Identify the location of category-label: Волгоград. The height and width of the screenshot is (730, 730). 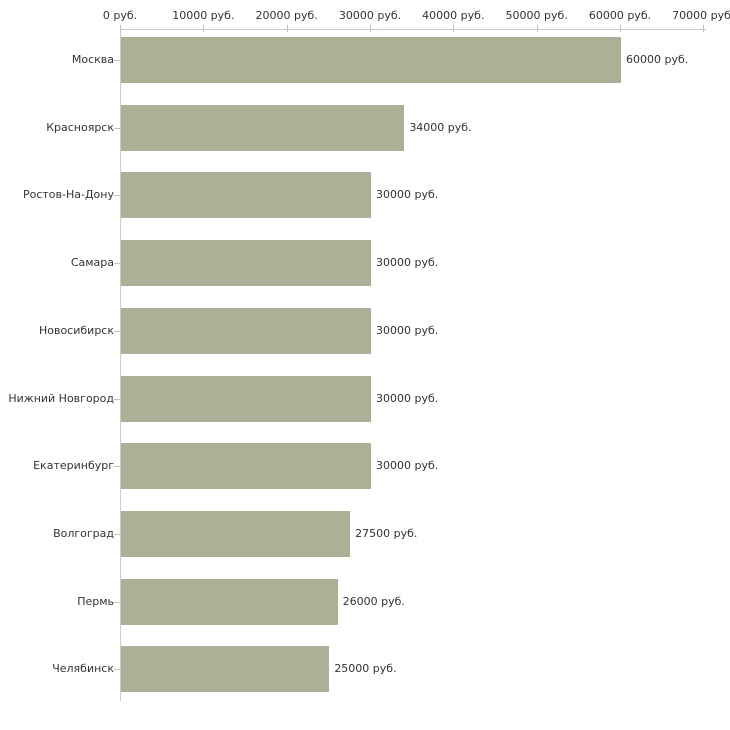
(83, 533).